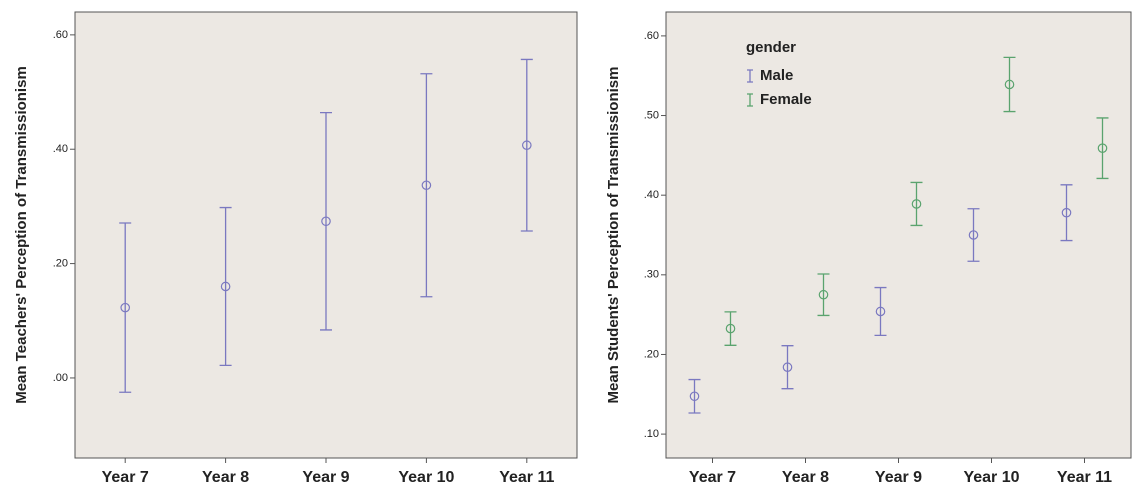 The width and height of the screenshot is (1137, 488). Describe the element at coordinates (776, 75) in the screenshot. I see `legend-label: Male` at that location.